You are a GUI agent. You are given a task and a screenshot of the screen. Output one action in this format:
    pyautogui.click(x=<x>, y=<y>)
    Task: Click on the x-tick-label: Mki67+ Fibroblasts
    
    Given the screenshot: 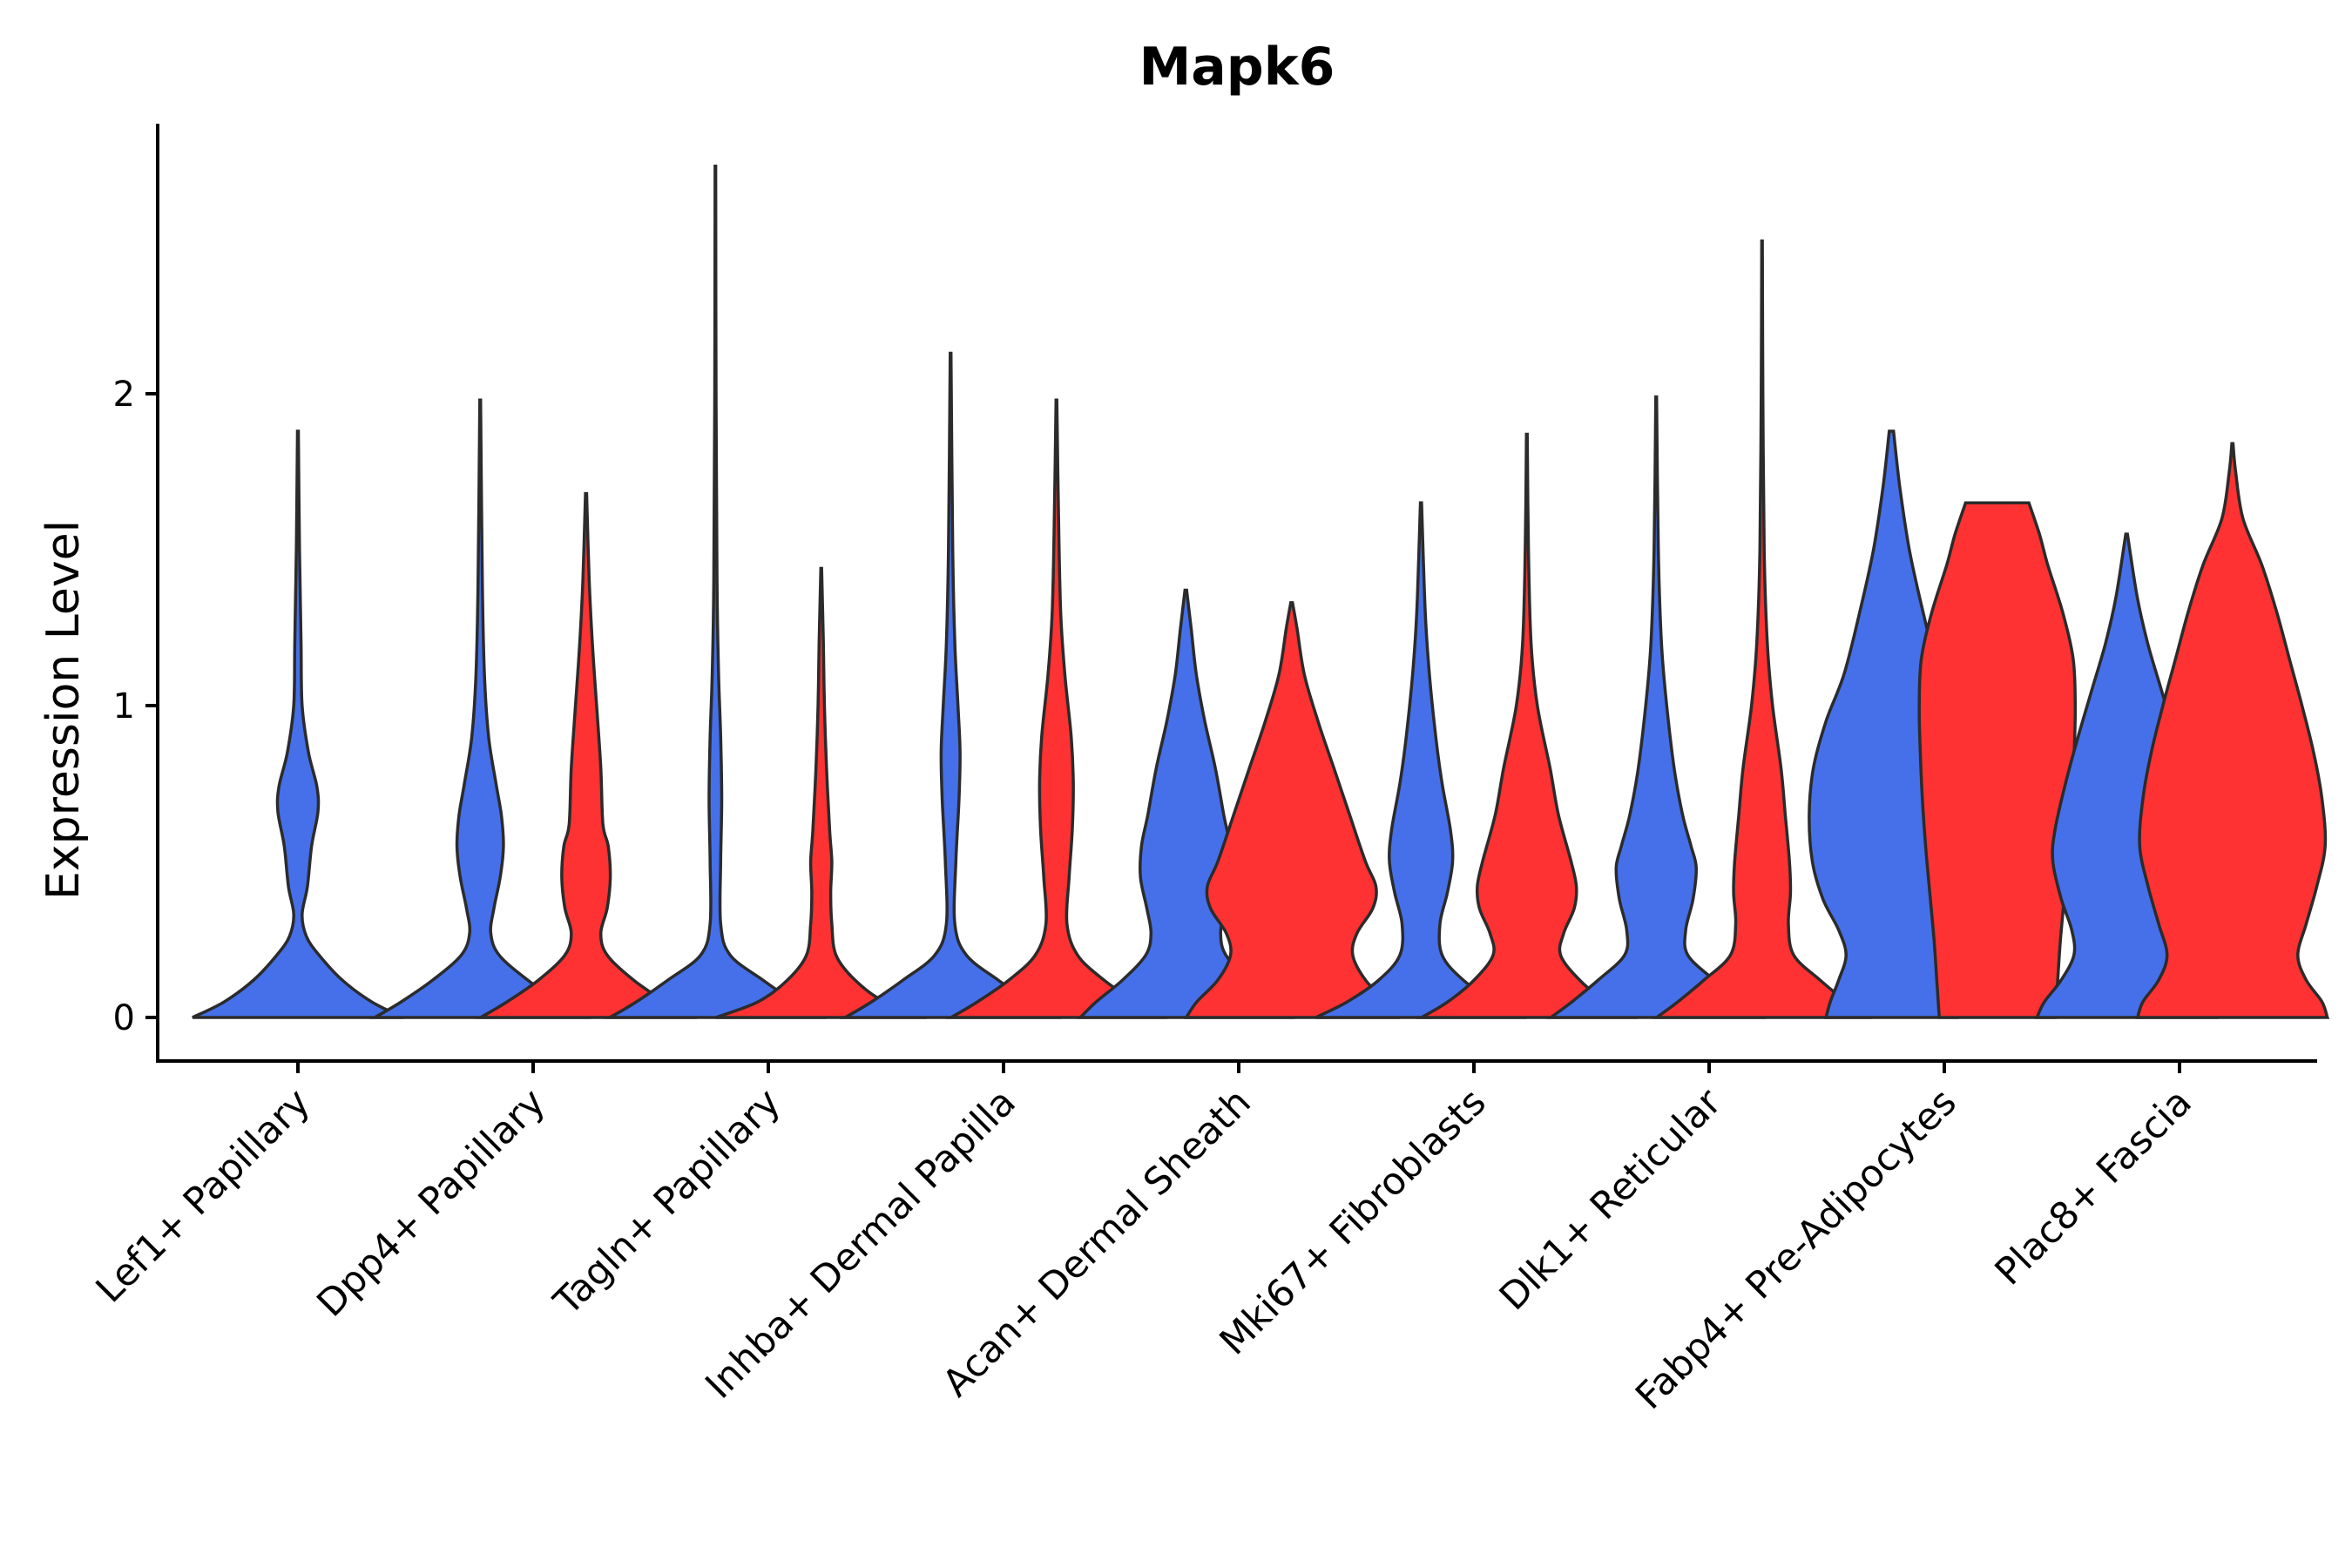 What is the action you would take?
    pyautogui.click(x=1353, y=1221)
    